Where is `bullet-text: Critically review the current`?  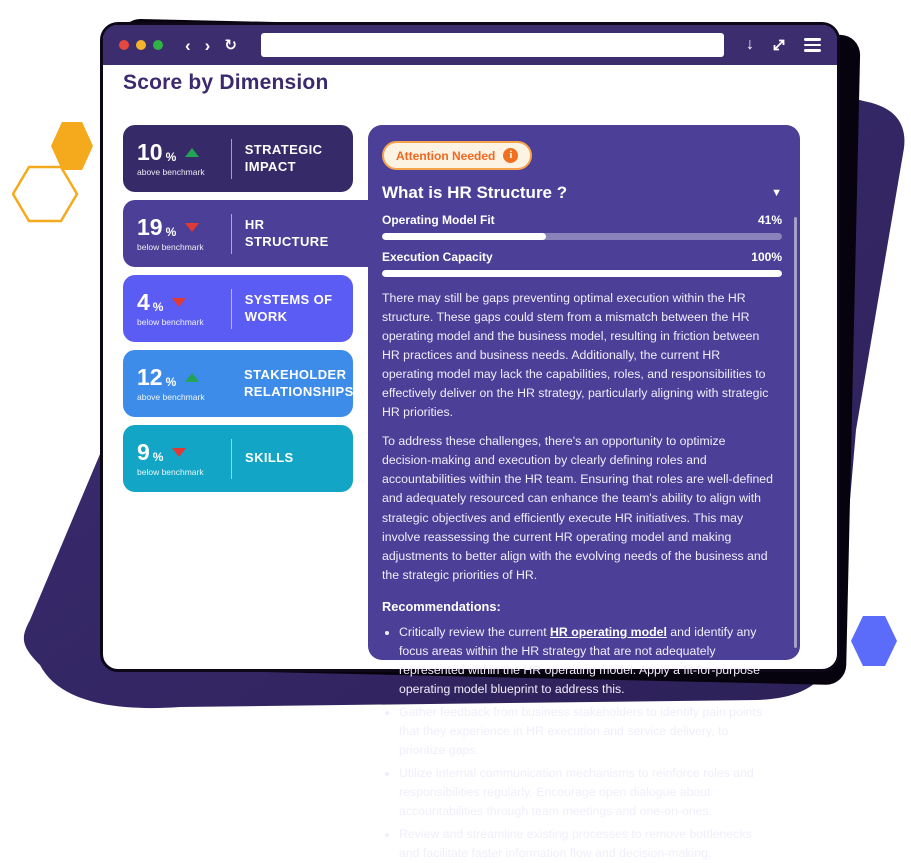
bullet-text: Critically review the current is located at coordinates (475, 631).